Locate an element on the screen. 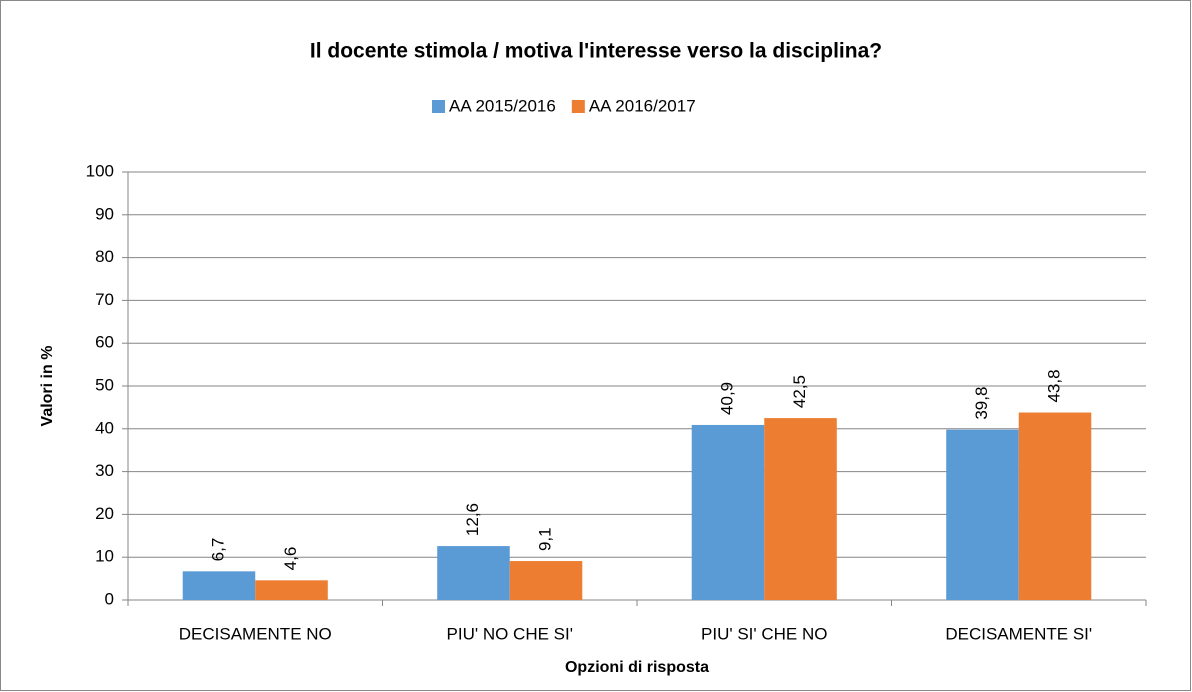 Image resolution: width=1192 pixels, height=692 pixels. y-axis-label: Valori in % is located at coordinates (47, 386).